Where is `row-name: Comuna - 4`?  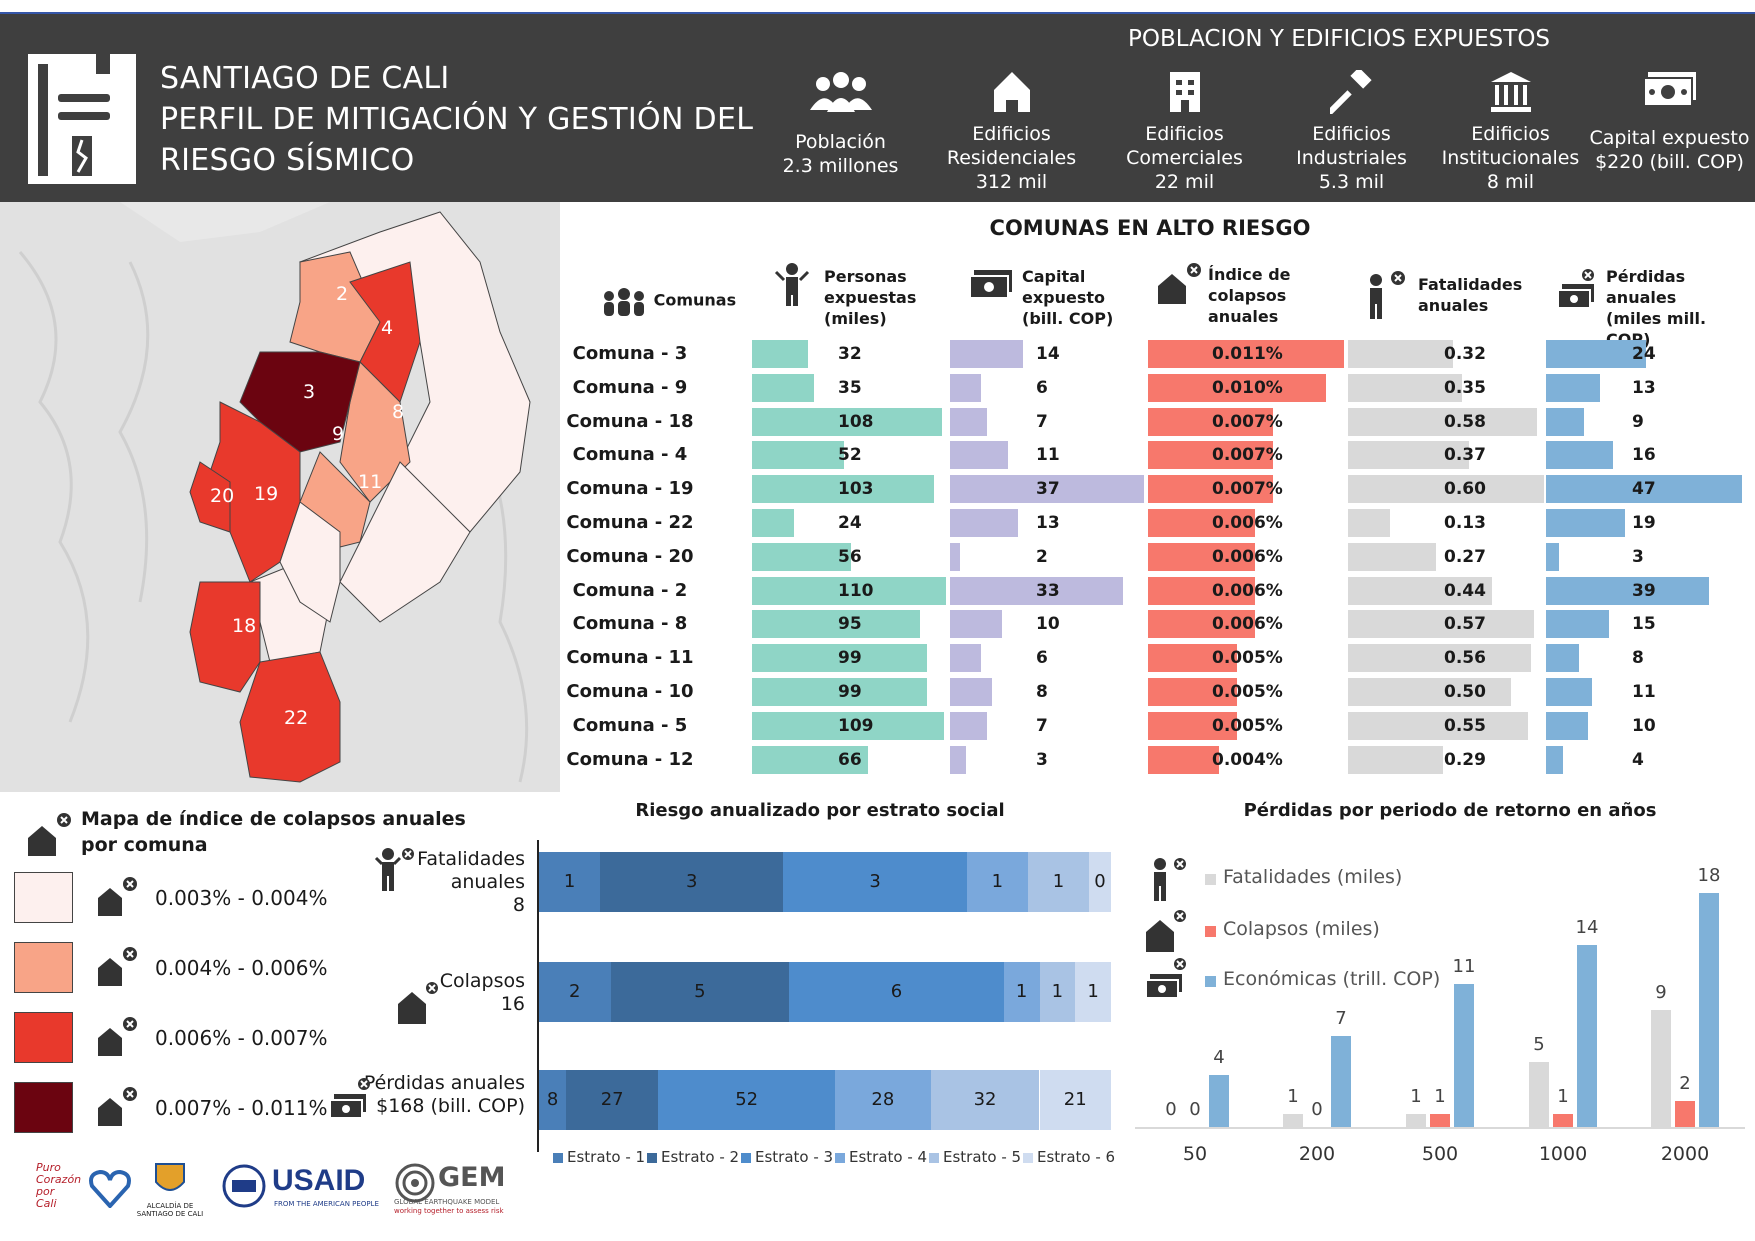 row-name: Comuna - 4 is located at coordinates (630, 455).